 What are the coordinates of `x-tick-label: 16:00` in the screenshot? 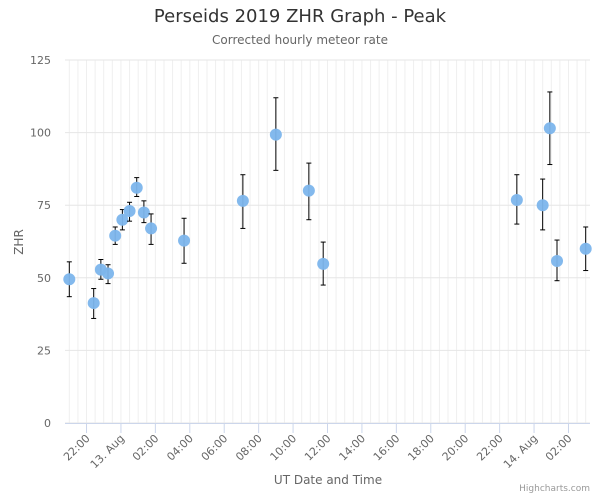 It's located at (387, 448).